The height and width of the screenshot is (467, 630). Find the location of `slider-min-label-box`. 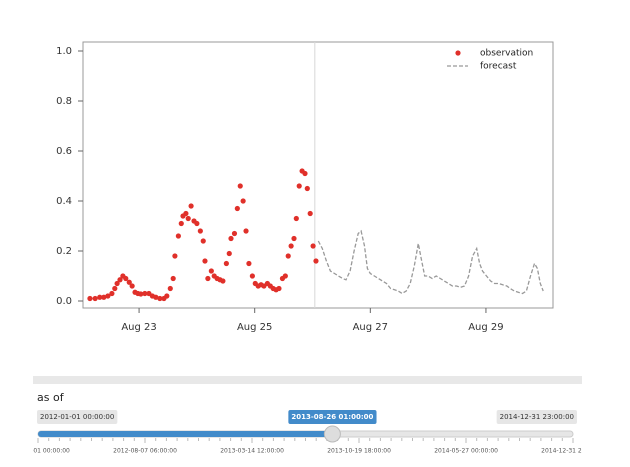

slider-min-label-box is located at coordinates (77, 417).